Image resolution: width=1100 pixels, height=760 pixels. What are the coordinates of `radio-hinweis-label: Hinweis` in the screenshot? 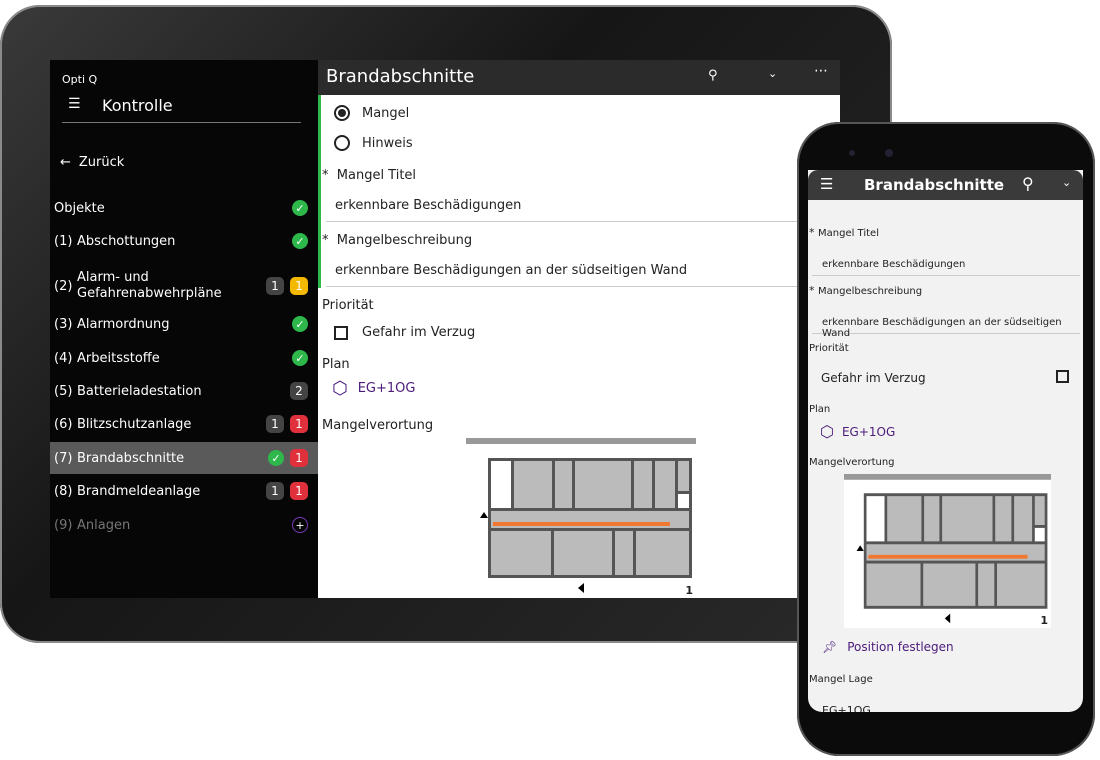 It's located at (387, 143).